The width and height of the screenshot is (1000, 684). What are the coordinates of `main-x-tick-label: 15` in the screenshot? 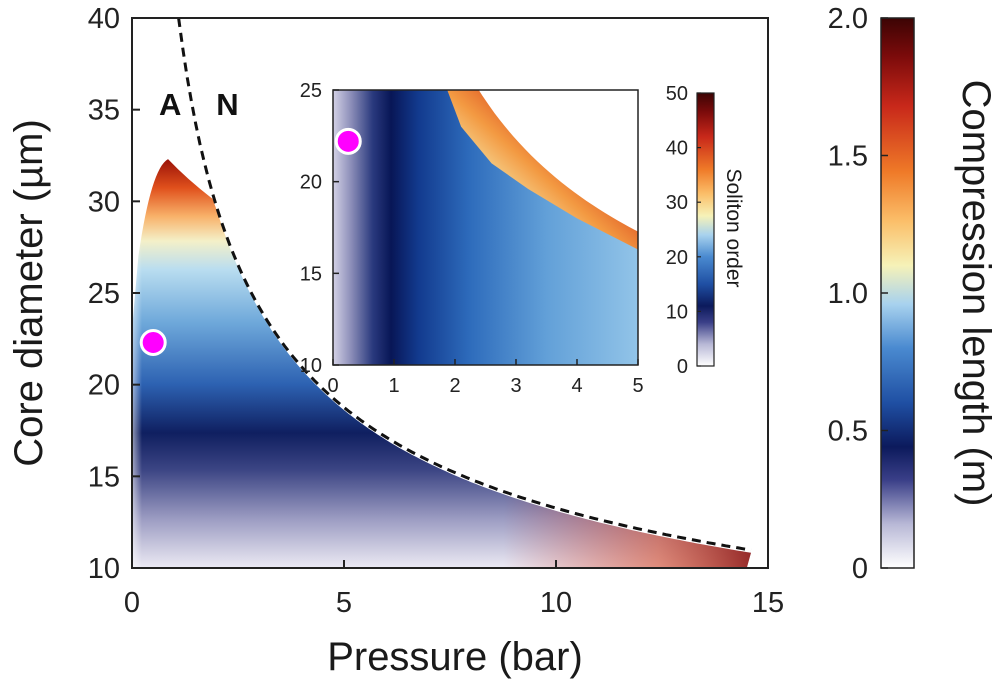 It's located at (768, 603).